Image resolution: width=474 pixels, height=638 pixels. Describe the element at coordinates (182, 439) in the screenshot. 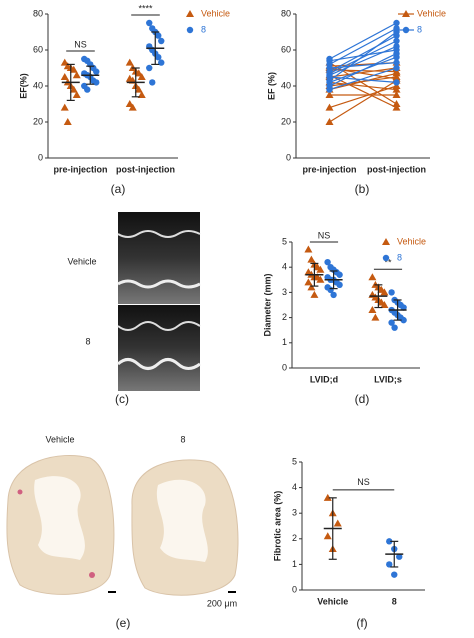

I see `column-label: 8` at that location.